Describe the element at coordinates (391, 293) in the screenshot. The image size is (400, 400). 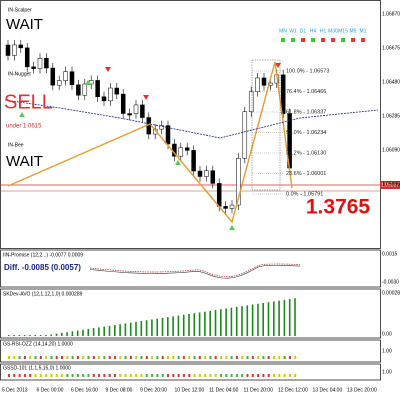
I see `panel-tick: 0.000289` at that location.